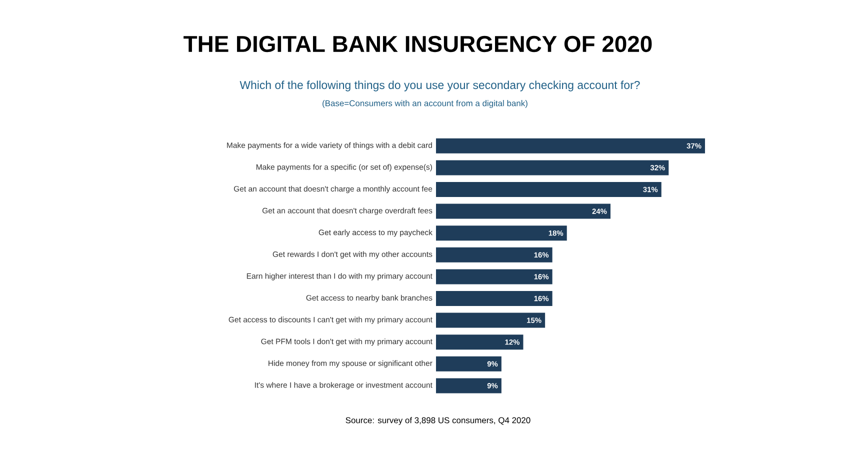  What do you see at coordinates (425, 104) in the screenshot?
I see `text: (Base=Consumers with an account from a digital bank)` at bounding box center [425, 104].